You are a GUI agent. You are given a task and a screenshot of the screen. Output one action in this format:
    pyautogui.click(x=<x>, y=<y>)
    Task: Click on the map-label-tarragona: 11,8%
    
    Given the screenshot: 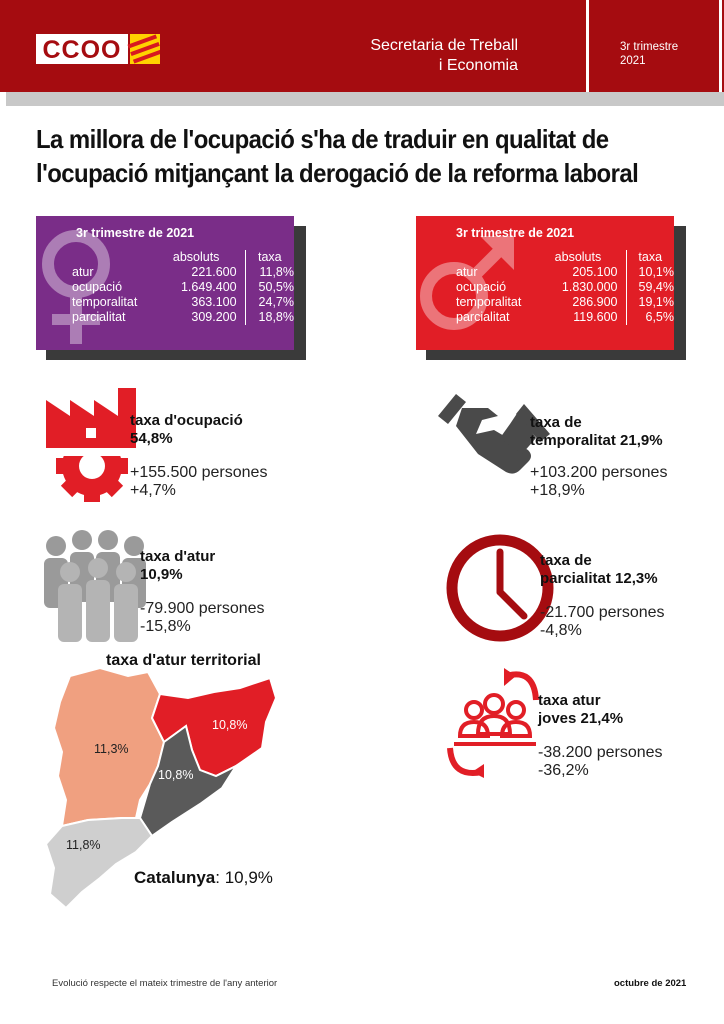 What is the action you would take?
    pyautogui.click(x=83, y=845)
    